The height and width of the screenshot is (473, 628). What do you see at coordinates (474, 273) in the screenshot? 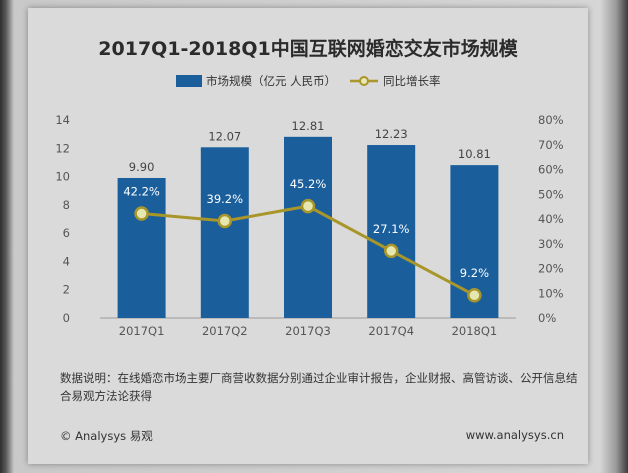
I see `line-value-label: 9.2%` at bounding box center [474, 273].